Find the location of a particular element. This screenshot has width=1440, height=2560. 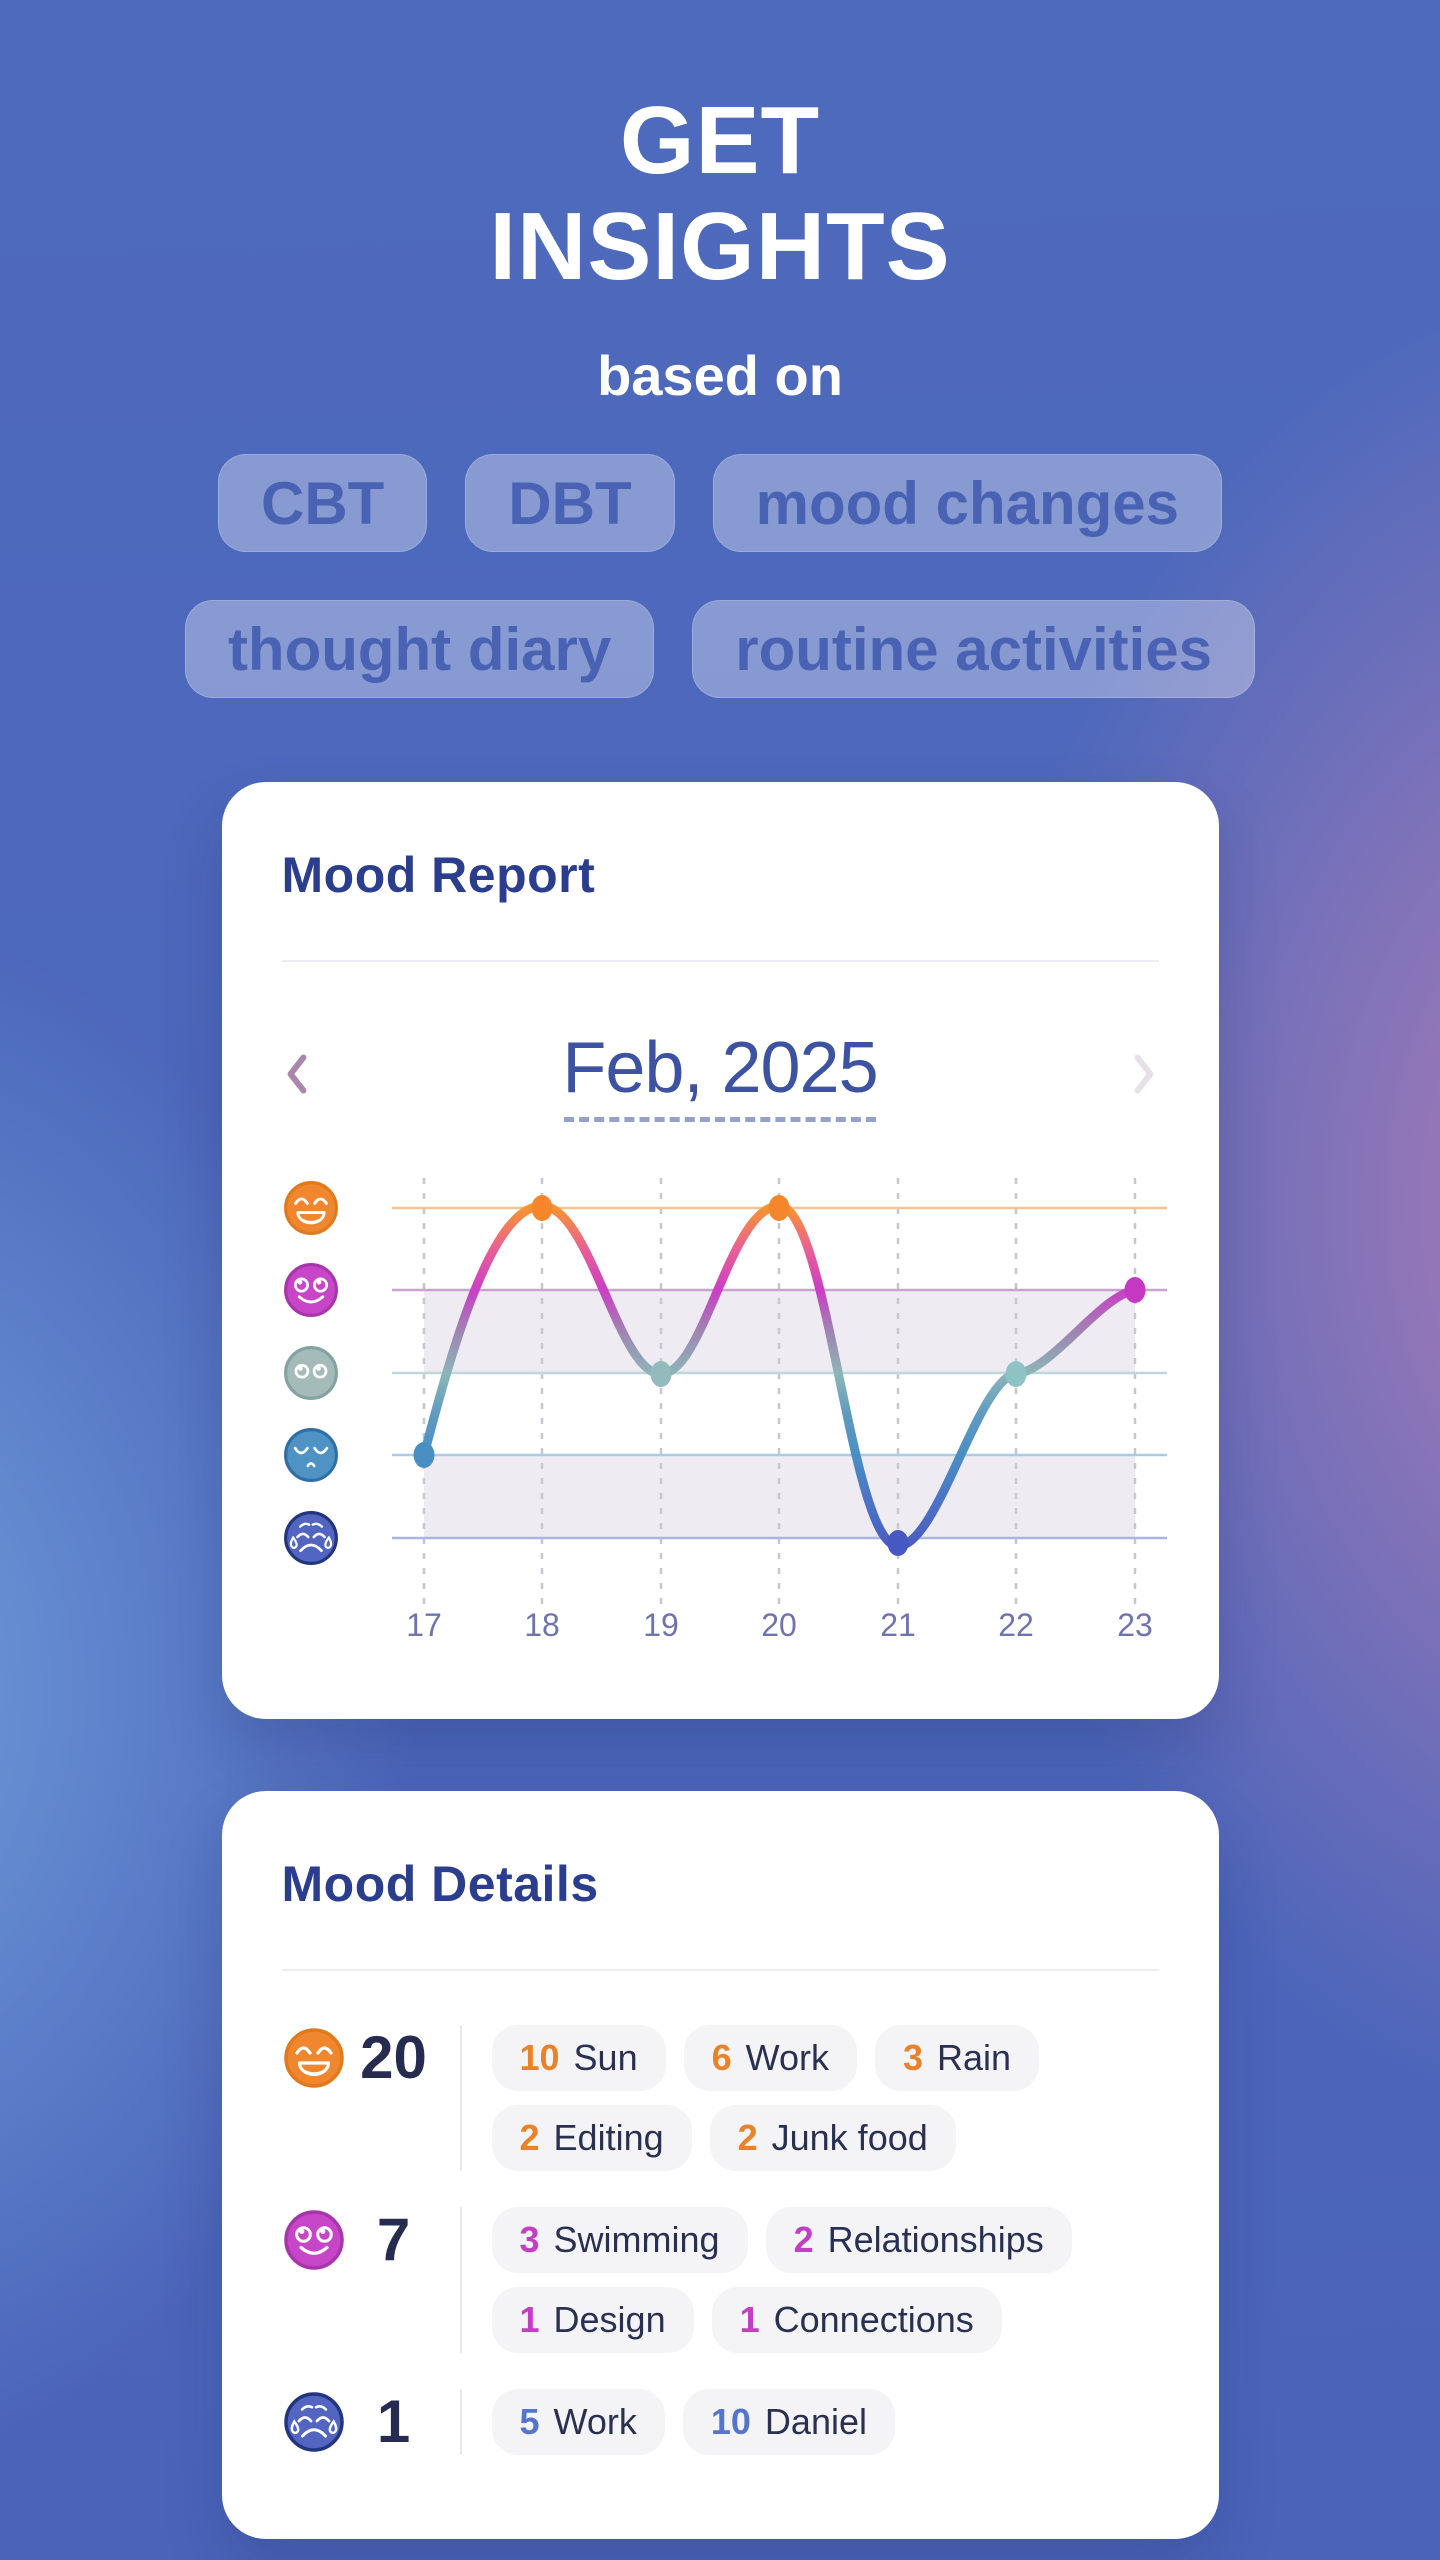

page-title: GET INSIGHTS is located at coordinates (720, 193).